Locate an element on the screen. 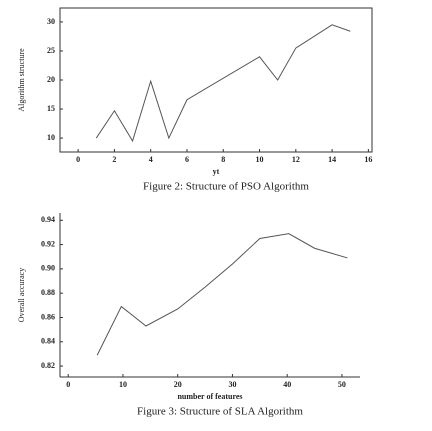 This screenshot has width=432, height=431. x-tick-label: 2 is located at coordinates (114, 159).